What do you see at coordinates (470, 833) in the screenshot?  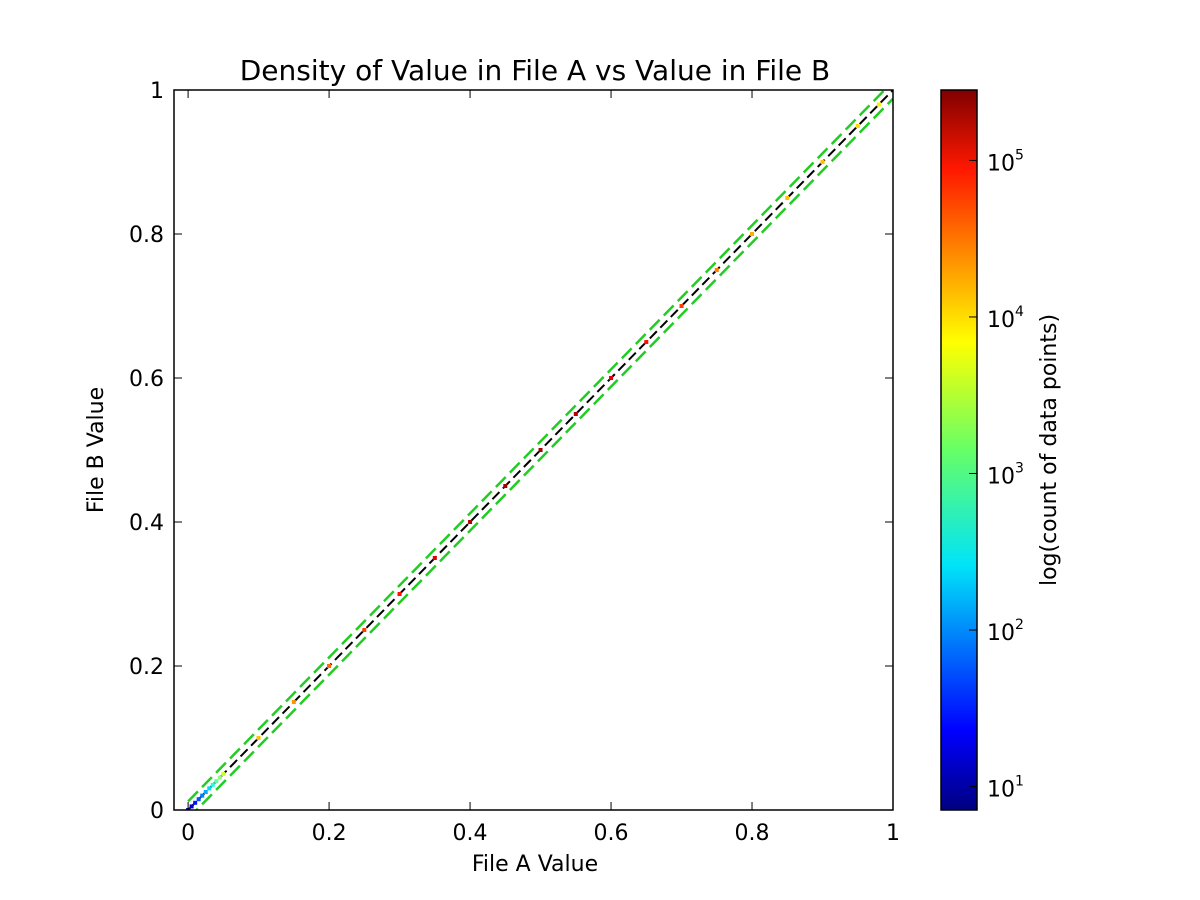 I see `x-tick-label: 0.4` at bounding box center [470, 833].